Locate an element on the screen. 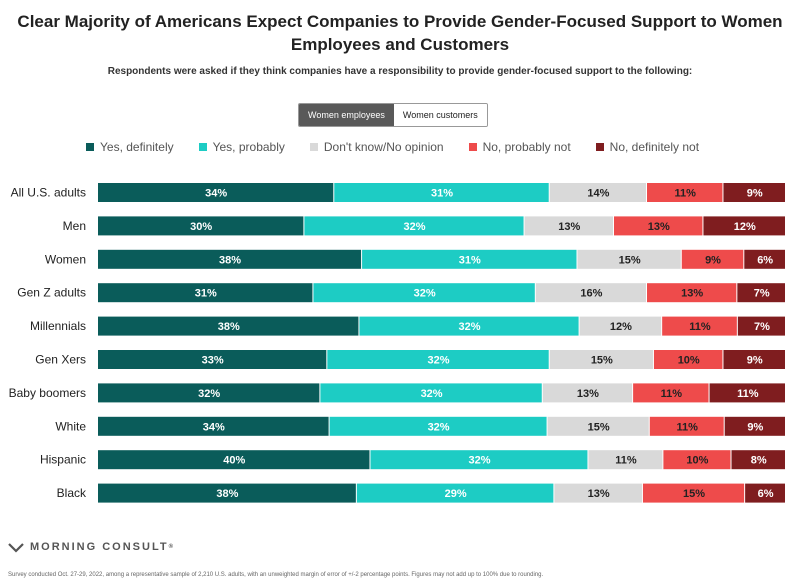  data-label-baby-boomers-don-t-know-no-opinion: 13% is located at coordinates (588, 394).